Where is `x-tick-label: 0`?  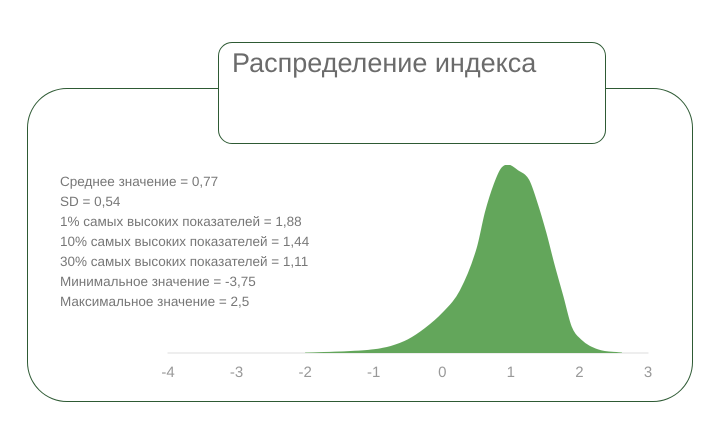 x-tick-label: 0 is located at coordinates (442, 373).